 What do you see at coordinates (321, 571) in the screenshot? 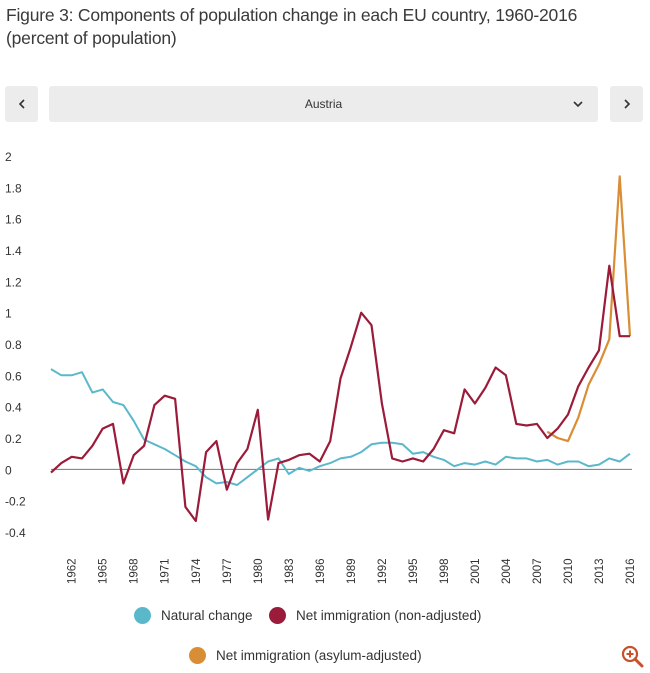
I see `x-tick-label: 1986` at bounding box center [321, 571].